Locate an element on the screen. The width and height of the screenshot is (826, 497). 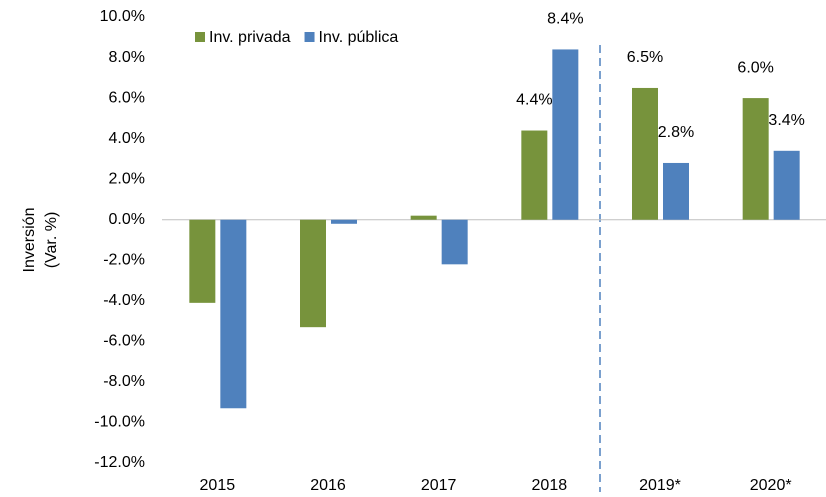
value-label: 6.5% is located at coordinates (645, 57).